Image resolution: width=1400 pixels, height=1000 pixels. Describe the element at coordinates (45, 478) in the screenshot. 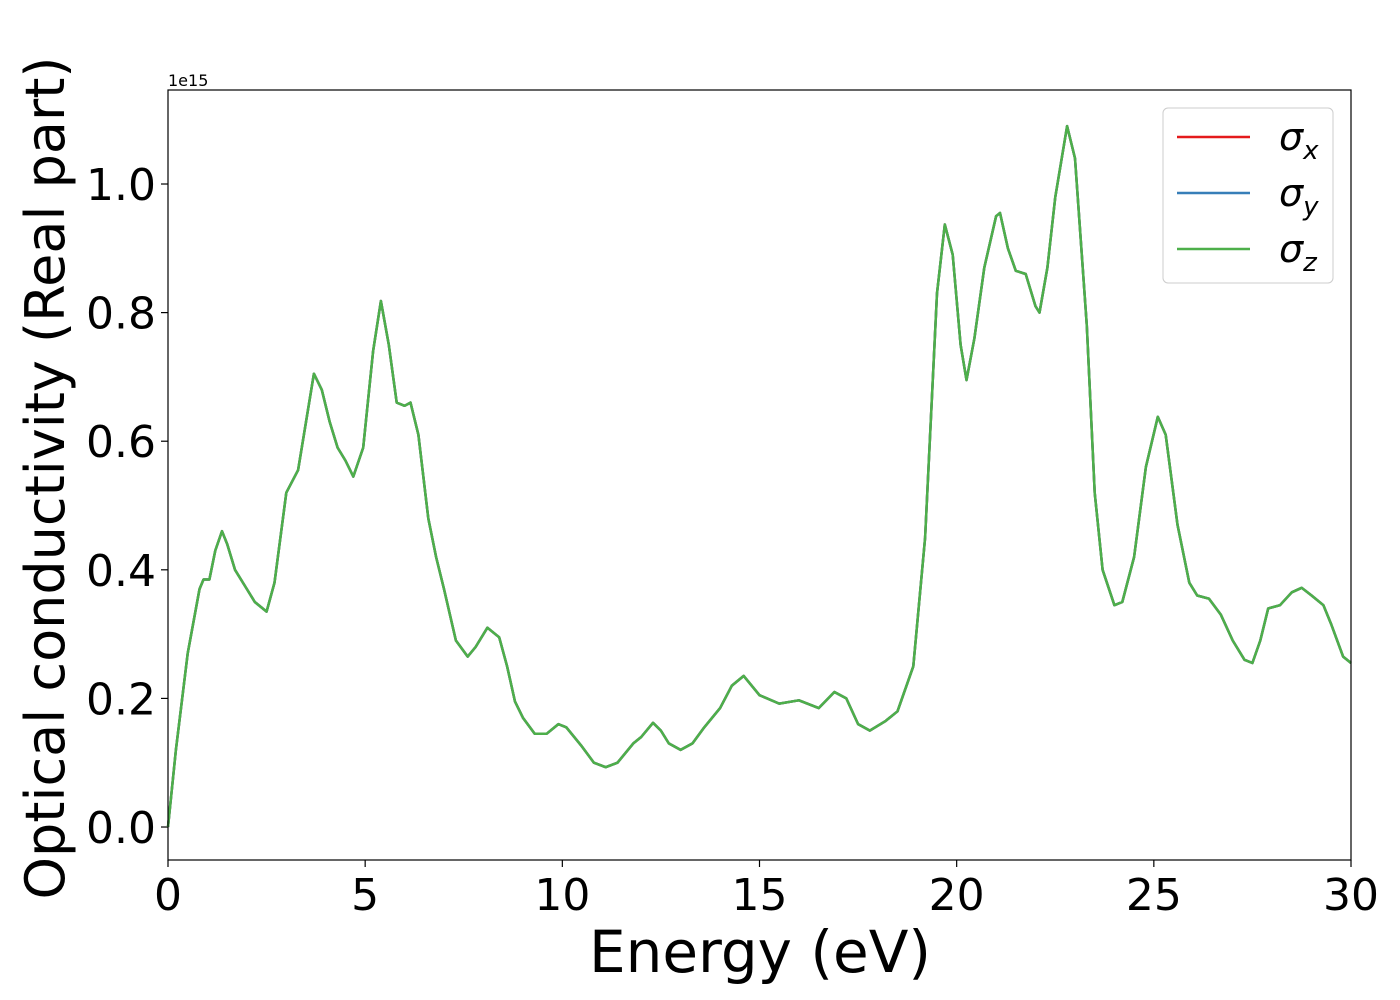

I see `y-axis-label: Optical conductivity (Real part)` at that location.